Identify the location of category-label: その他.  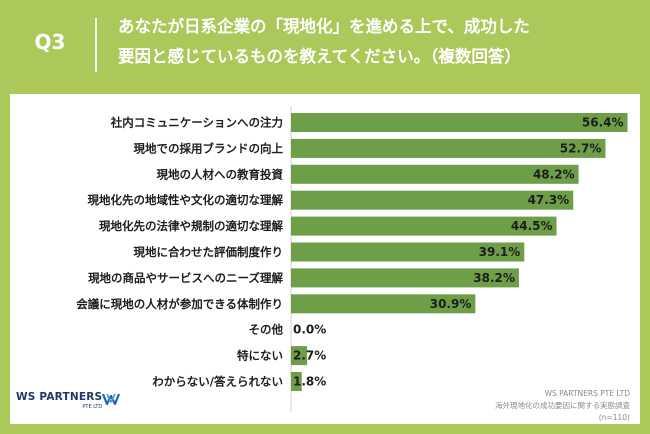
(266, 330).